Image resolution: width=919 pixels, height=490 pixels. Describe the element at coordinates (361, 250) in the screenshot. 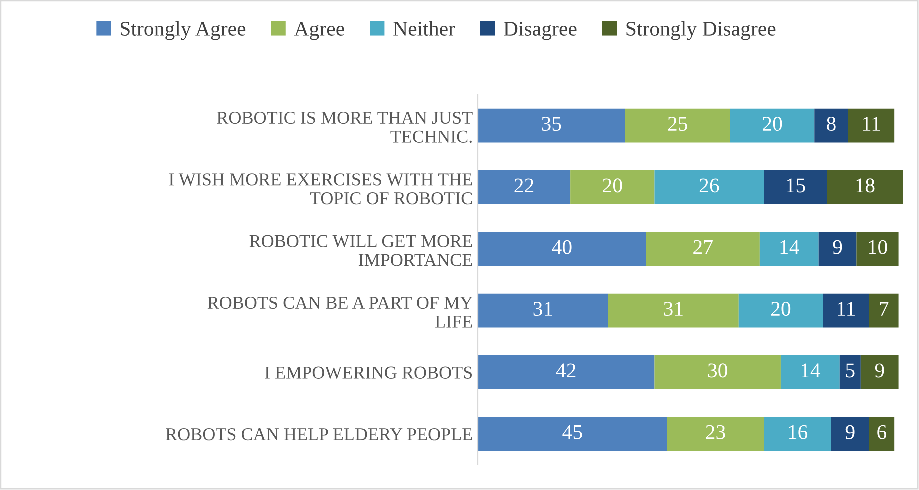

I see `y-tick-label: ROBOTIC WILL GET MORE IMPORTANCE` at that location.